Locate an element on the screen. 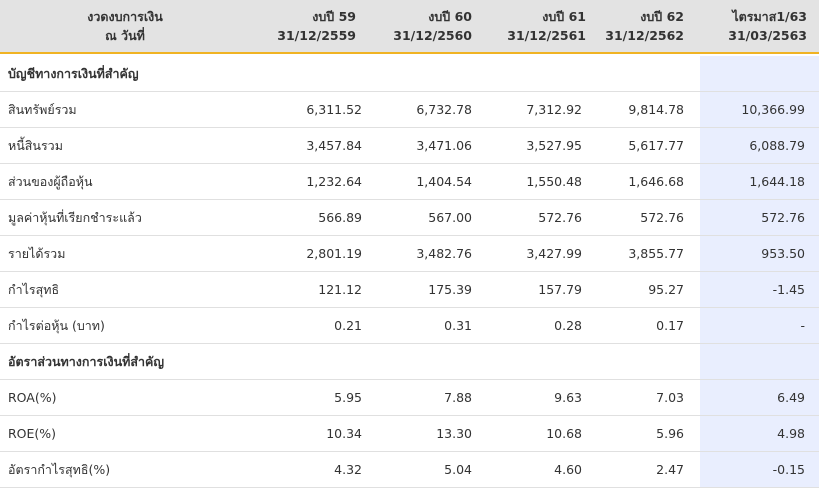 Image resolution: width=819 pixels, height=488 pixels. value-cell: 7,312.92 is located at coordinates (554, 109).